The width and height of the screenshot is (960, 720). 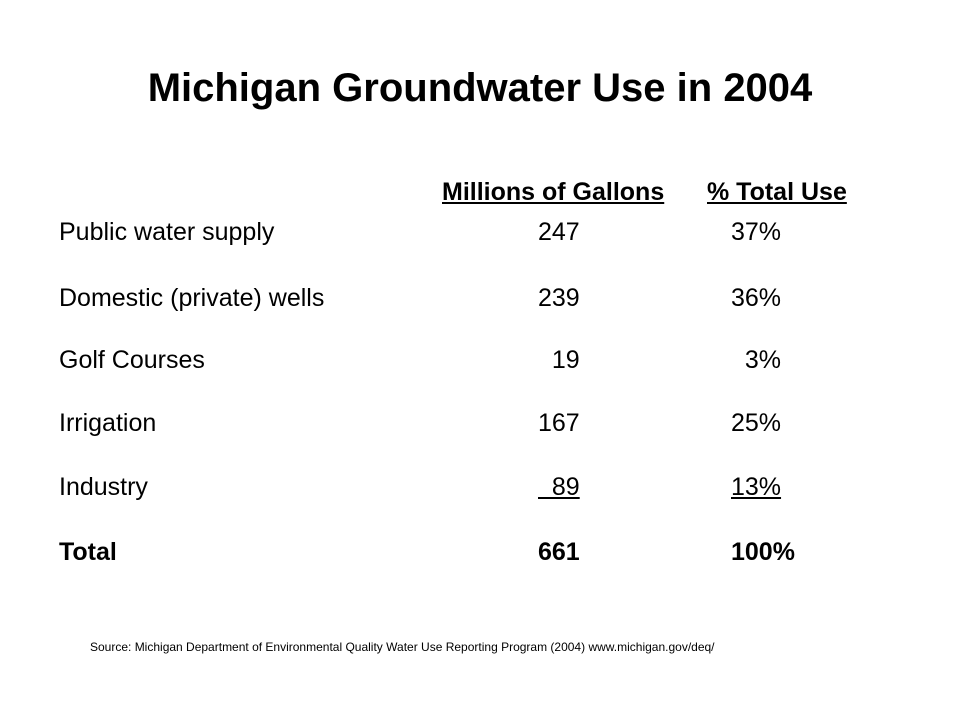 What do you see at coordinates (480, 427) in the screenshot?
I see `table-row: Irrigation 167 25%` at bounding box center [480, 427].